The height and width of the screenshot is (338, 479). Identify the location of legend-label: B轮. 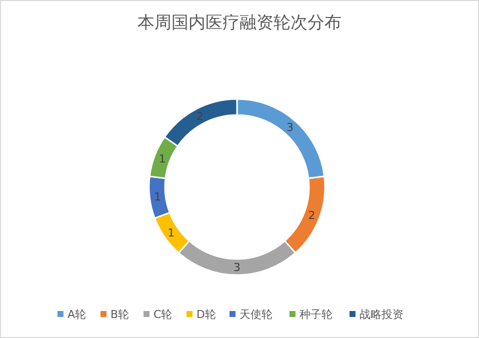
(120, 314).